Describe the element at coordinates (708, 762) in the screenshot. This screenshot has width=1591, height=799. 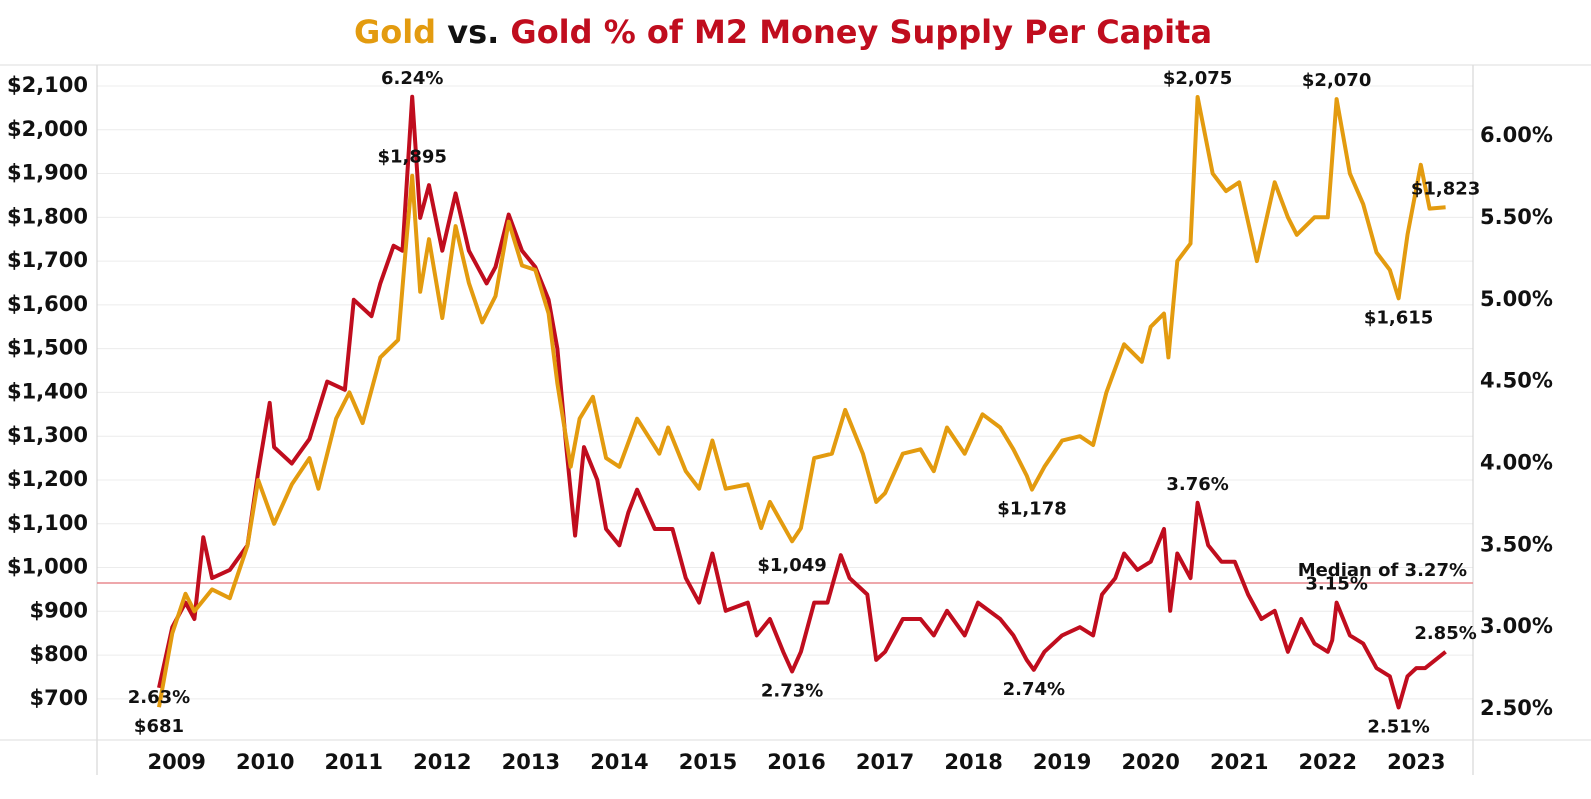
I see `x-tick-label: 2015` at that location.